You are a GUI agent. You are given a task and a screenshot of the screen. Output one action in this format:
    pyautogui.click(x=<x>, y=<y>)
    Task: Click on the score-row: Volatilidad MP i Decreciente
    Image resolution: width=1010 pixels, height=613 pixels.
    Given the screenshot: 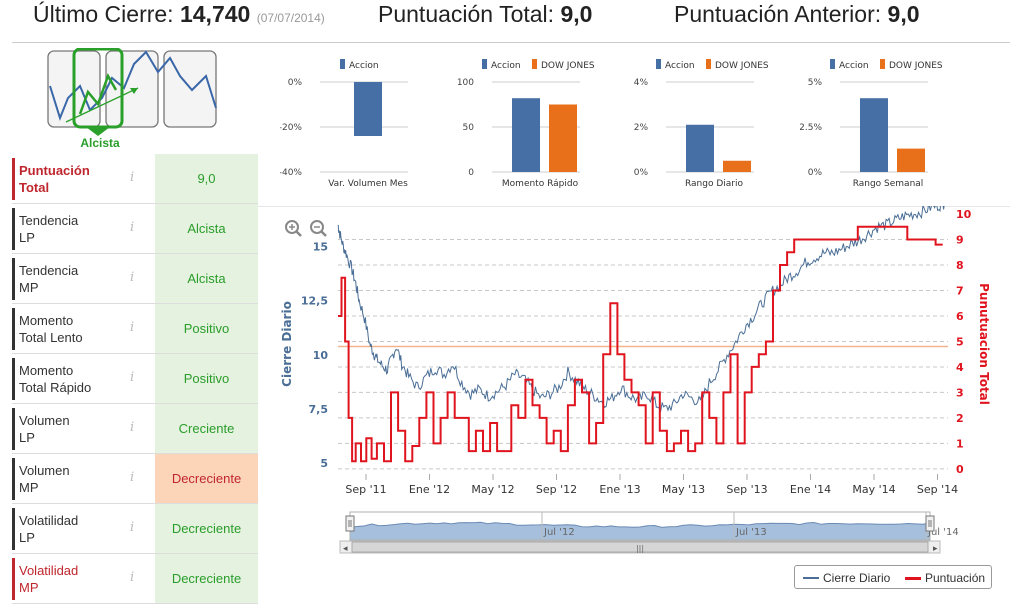 What is the action you would take?
    pyautogui.click(x=135, y=579)
    